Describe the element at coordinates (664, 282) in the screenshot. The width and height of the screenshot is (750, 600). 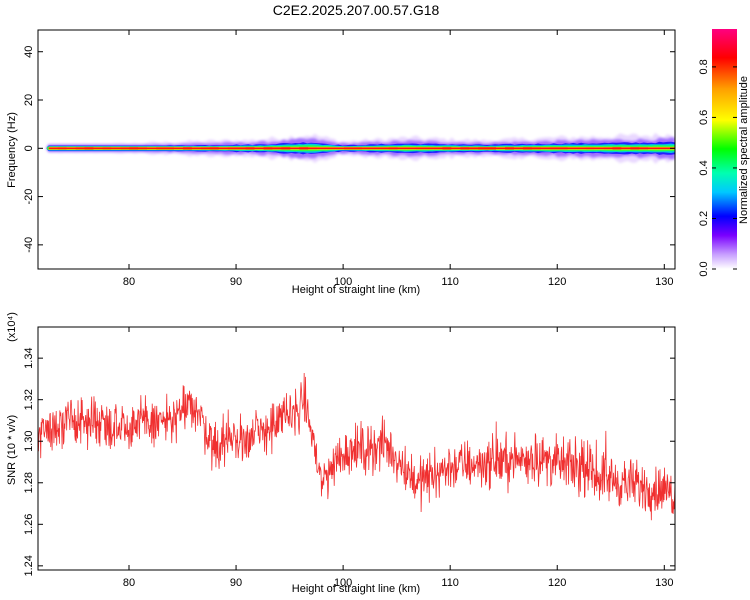
I see `spectrogram-xtick-label-130: 130` at that location.